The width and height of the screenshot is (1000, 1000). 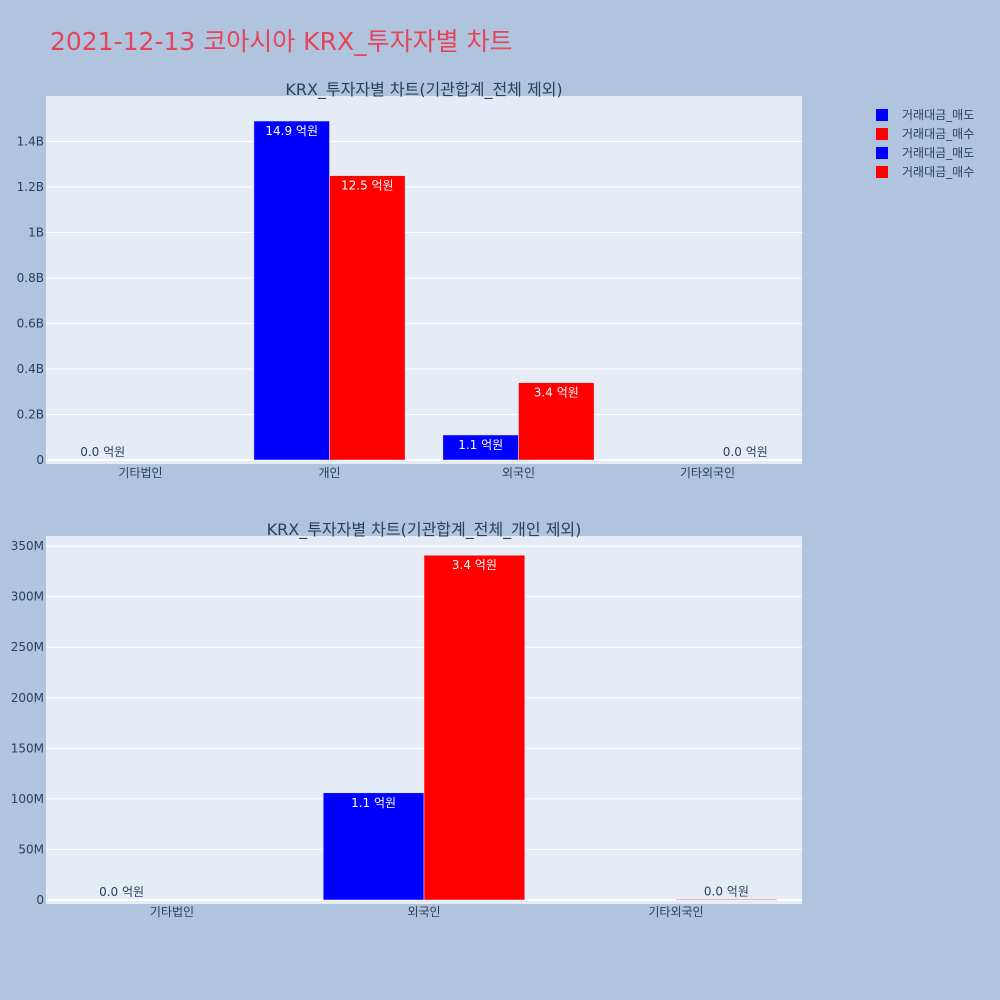 I want to click on page-title: 2021-12-13 코아시아 KRX_투자자별 차트, so click(x=281, y=41).